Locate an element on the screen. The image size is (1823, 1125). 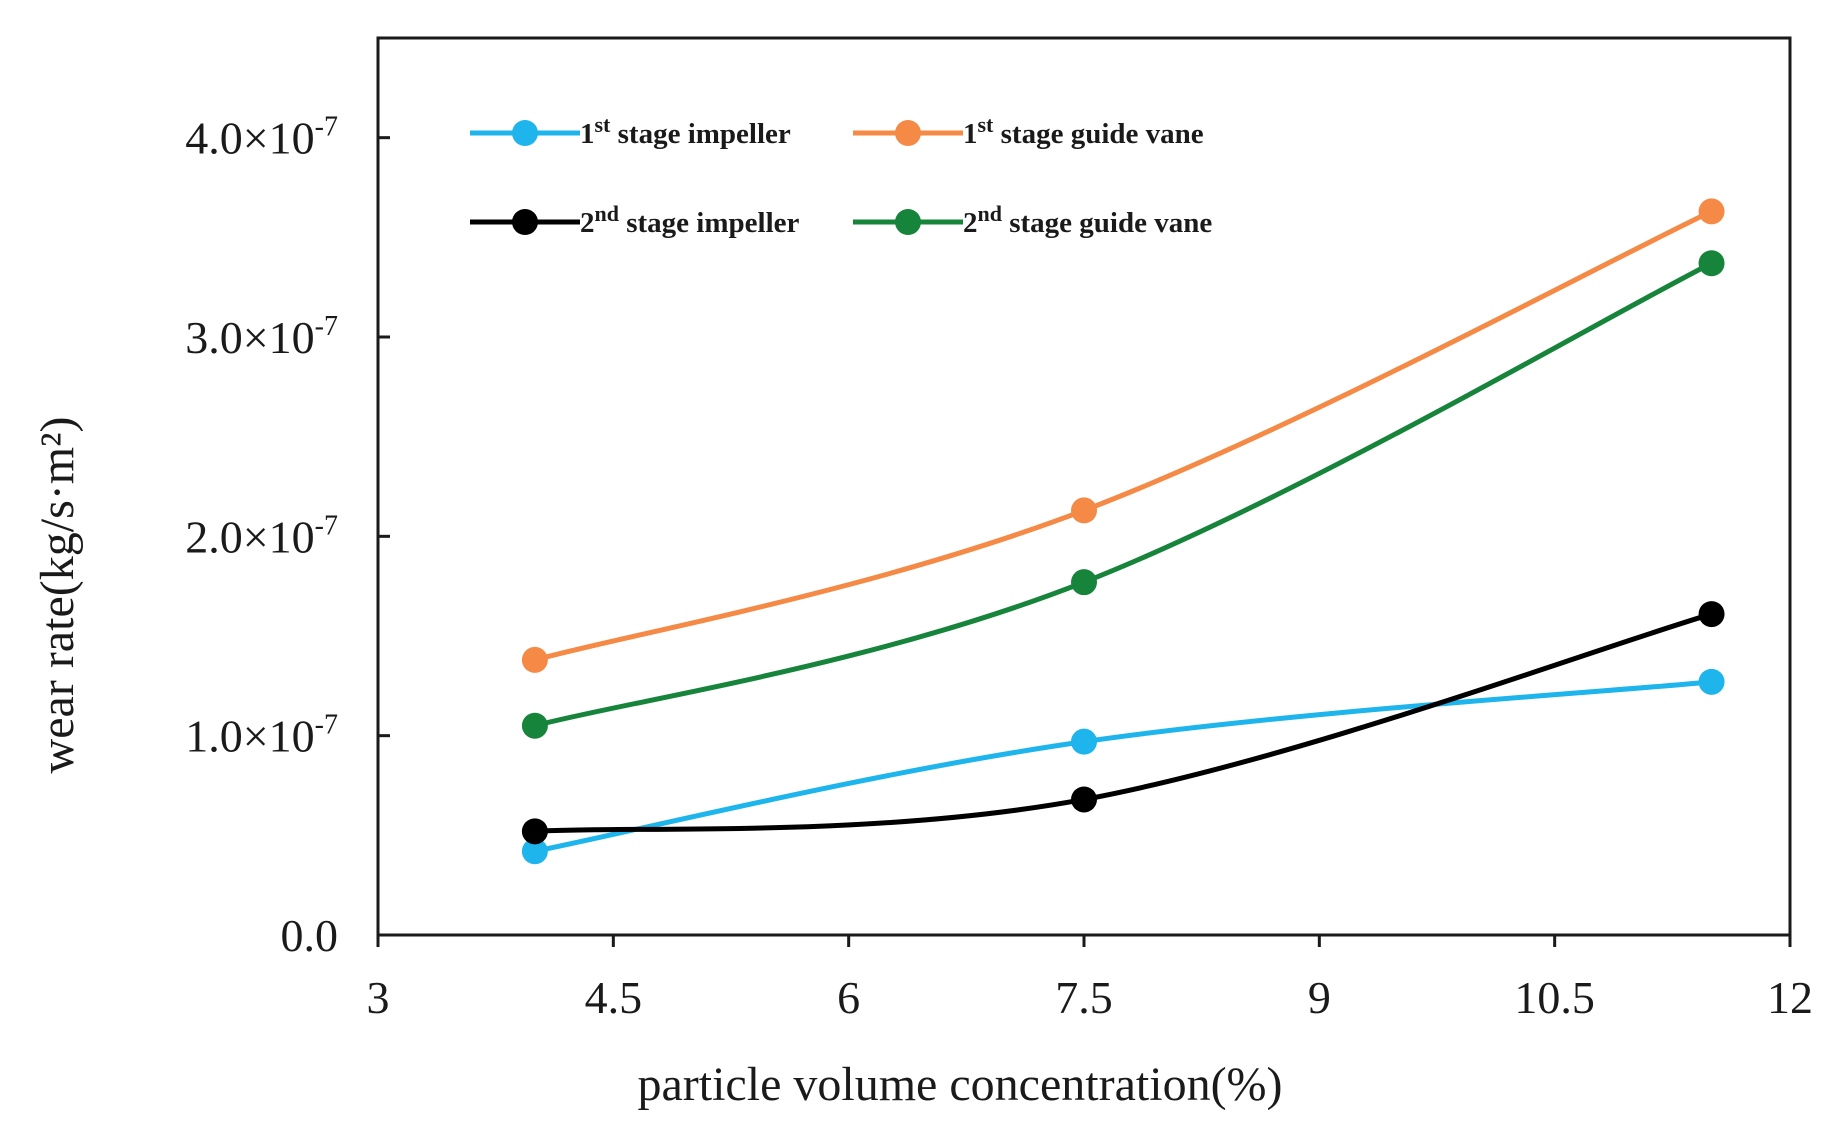
legend-item: 2nd stage impeller is located at coordinates (634, 220).